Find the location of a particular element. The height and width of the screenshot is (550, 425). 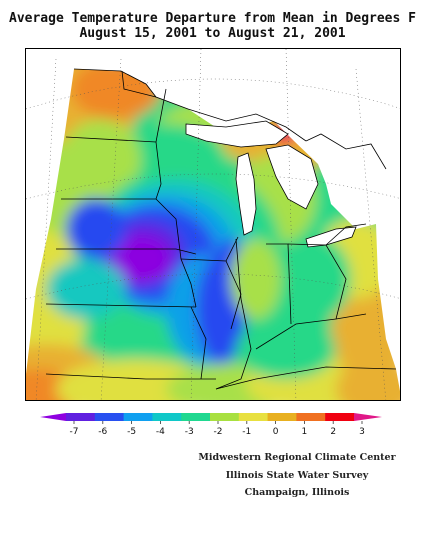

legend-tick-label: 2 is located at coordinates (333, 432).